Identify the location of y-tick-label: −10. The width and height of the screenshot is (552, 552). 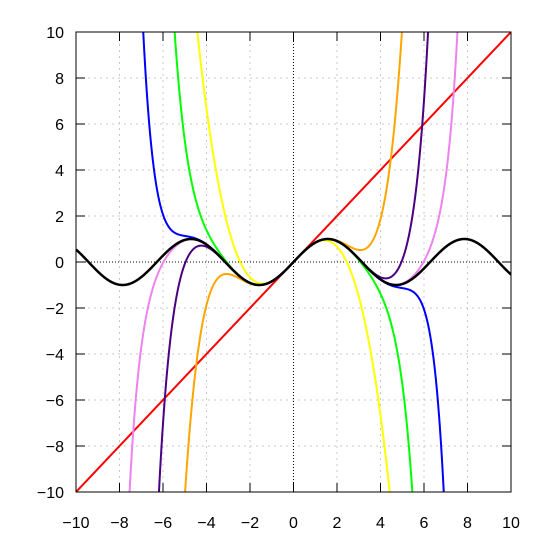
(50, 493).